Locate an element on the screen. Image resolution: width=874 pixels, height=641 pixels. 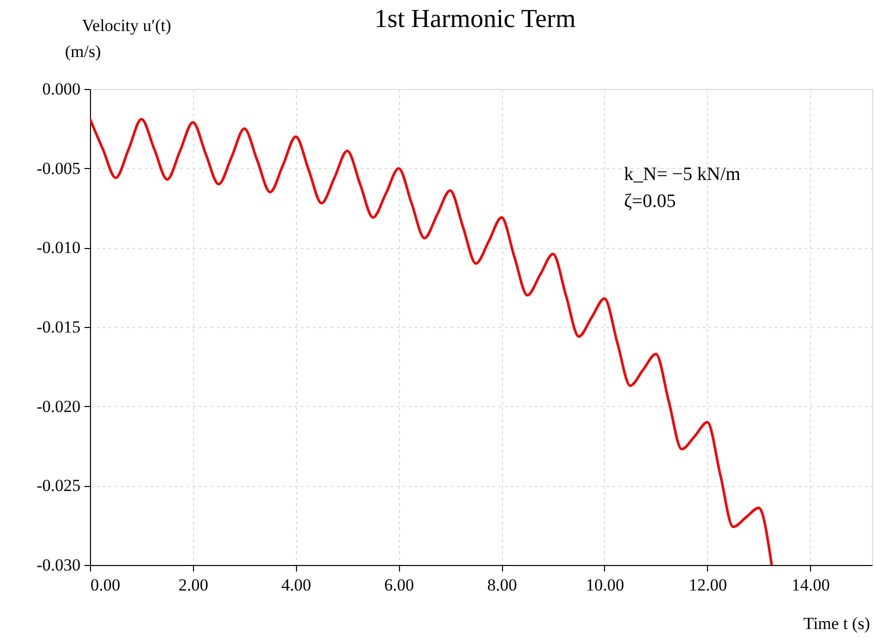
x-tick-label: 12.00 is located at coordinates (707, 585).